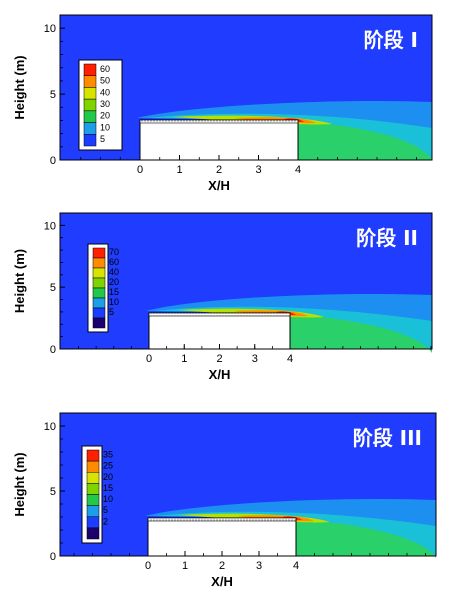 The width and height of the screenshot is (463, 614). I want to click on legend-label: 70, so click(114, 252).